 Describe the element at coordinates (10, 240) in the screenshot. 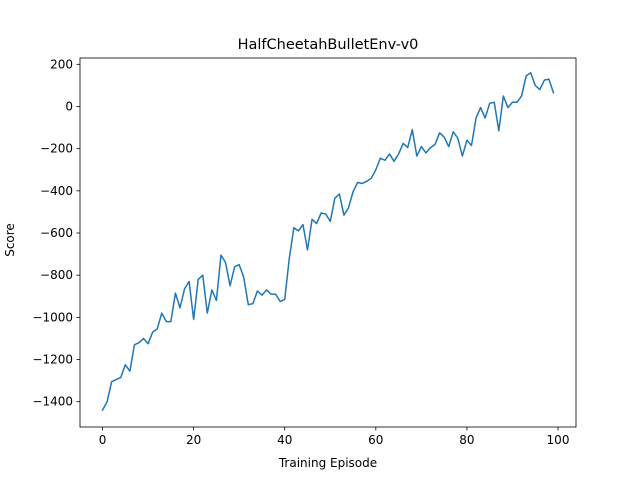

I see `y-axis-label: Score` at that location.